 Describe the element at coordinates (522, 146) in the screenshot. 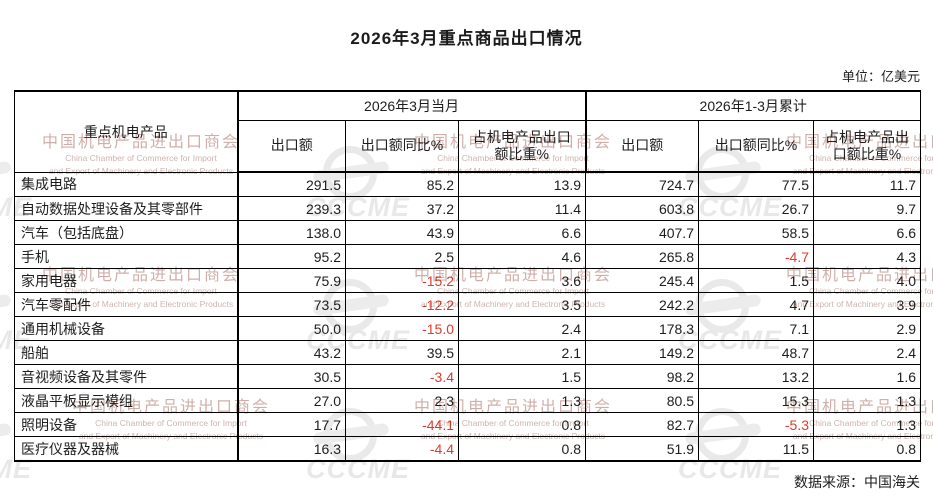

I see `col-header-month-share: 占机电产品出口 额比重%` at that location.